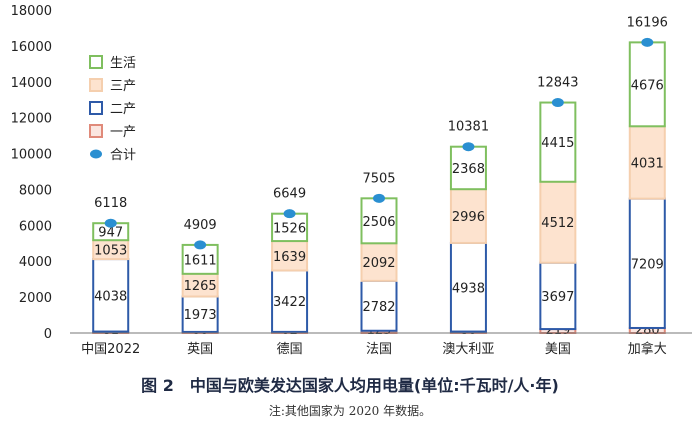 The height and width of the screenshot is (427, 700). What do you see at coordinates (110, 203) in the screenshot?
I see `total-label: 6118` at bounding box center [110, 203].